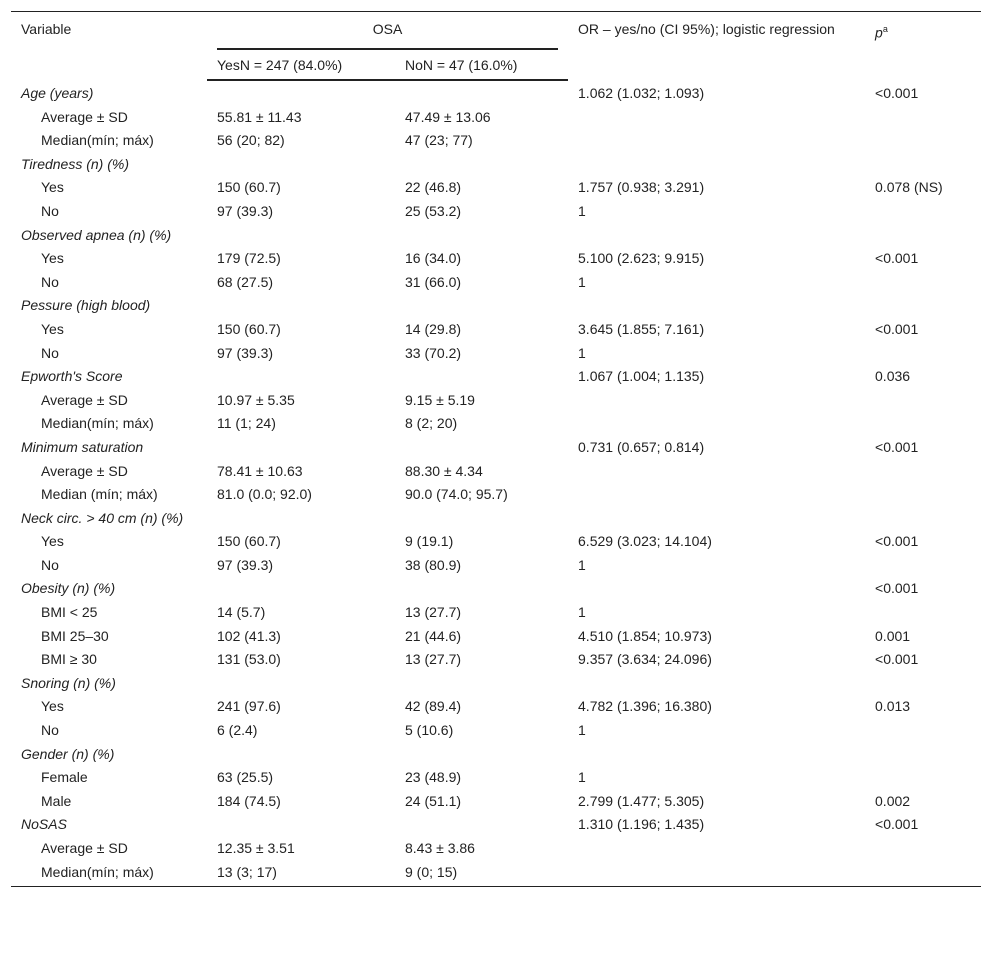 The width and height of the screenshot is (992, 958). I want to click on table-row: No 97 (39.3) 38 (80.9) 1, so click(496, 566).